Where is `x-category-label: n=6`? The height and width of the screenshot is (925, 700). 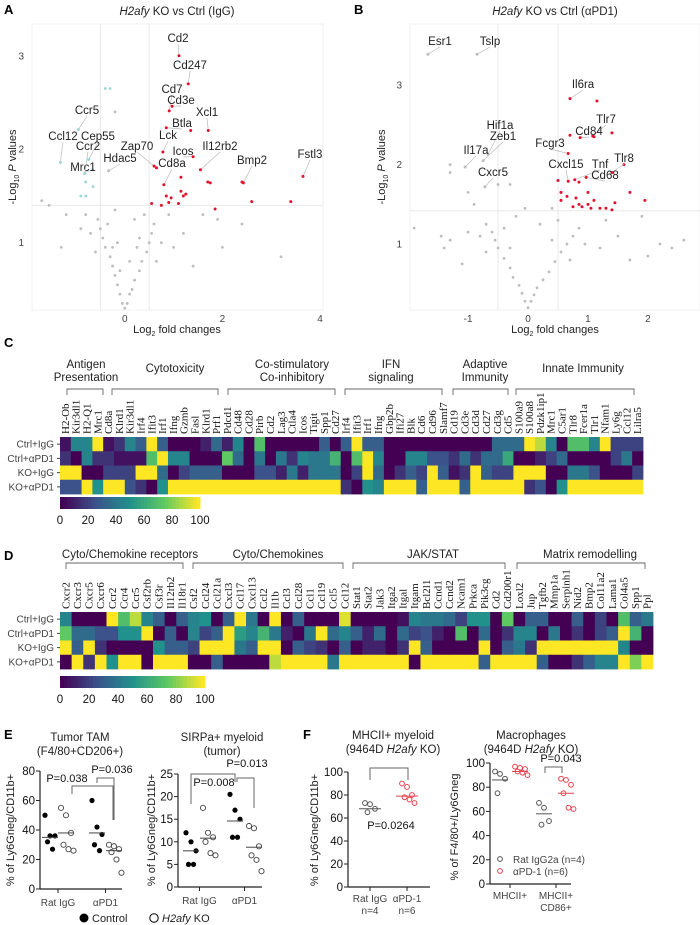 x-category-label: n=6 is located at coordinates (407, 911).